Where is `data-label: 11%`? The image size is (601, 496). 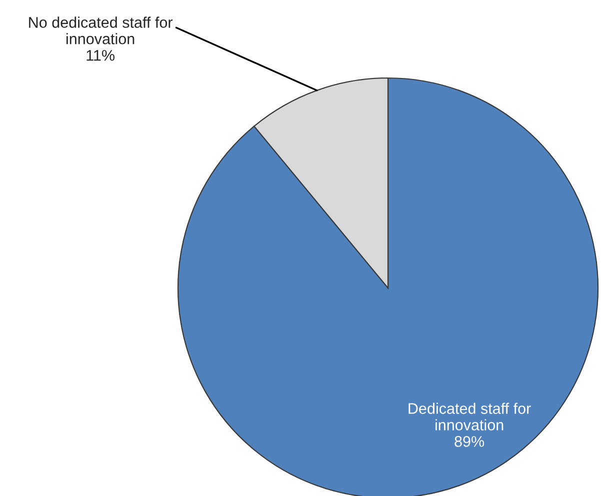 data-label: 11% is located at coordinates (100, 55).